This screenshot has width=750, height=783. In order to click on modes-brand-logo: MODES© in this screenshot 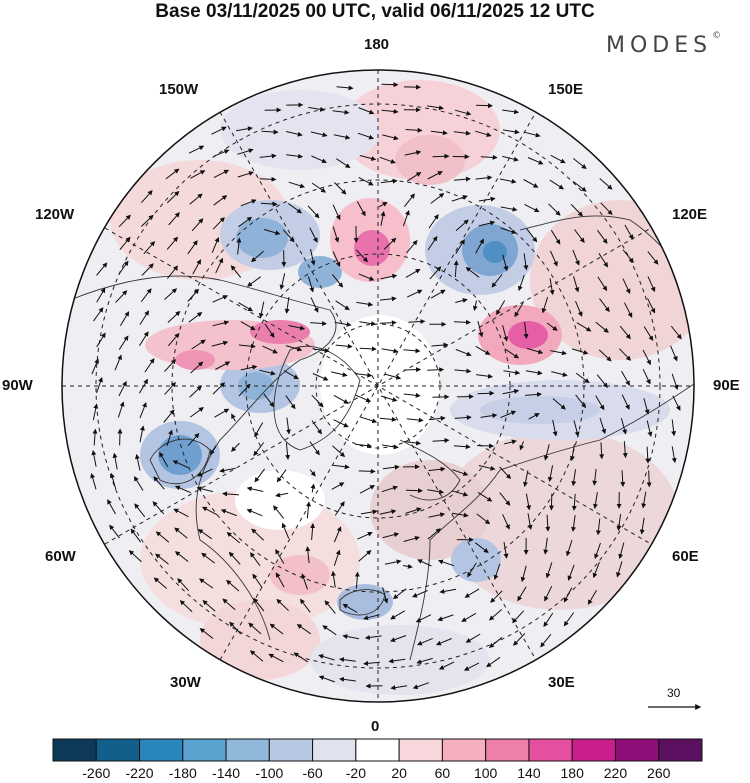, I will do `click(664, 44)`.